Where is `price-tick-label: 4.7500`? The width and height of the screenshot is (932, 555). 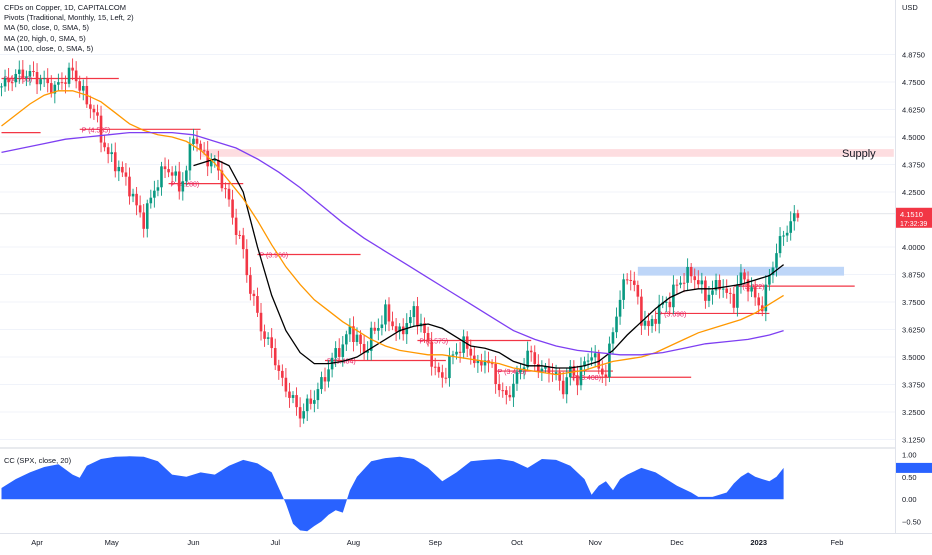 price-tick-label: 4.7500 is located at coordinates (913, 82).